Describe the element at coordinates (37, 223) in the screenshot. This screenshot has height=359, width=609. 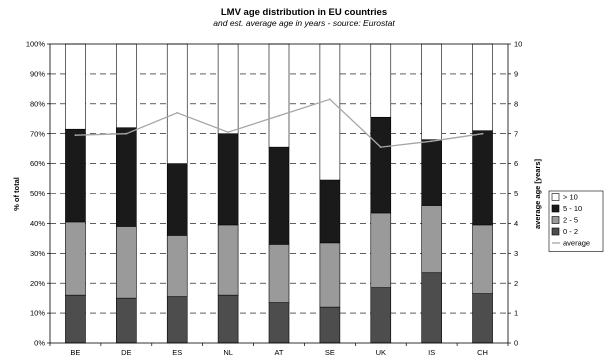
I see `left-tick-label: 40%` at that location.